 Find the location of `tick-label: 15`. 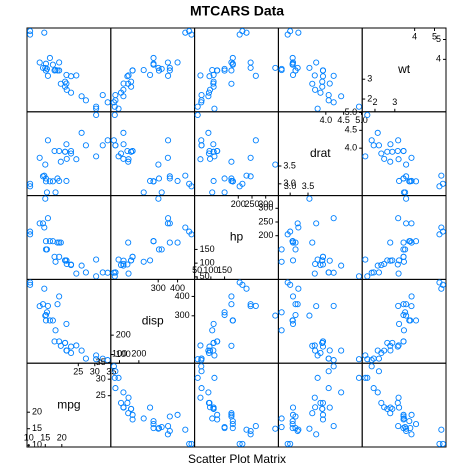

tick-label: 15 is located at coordinates (37, 428).